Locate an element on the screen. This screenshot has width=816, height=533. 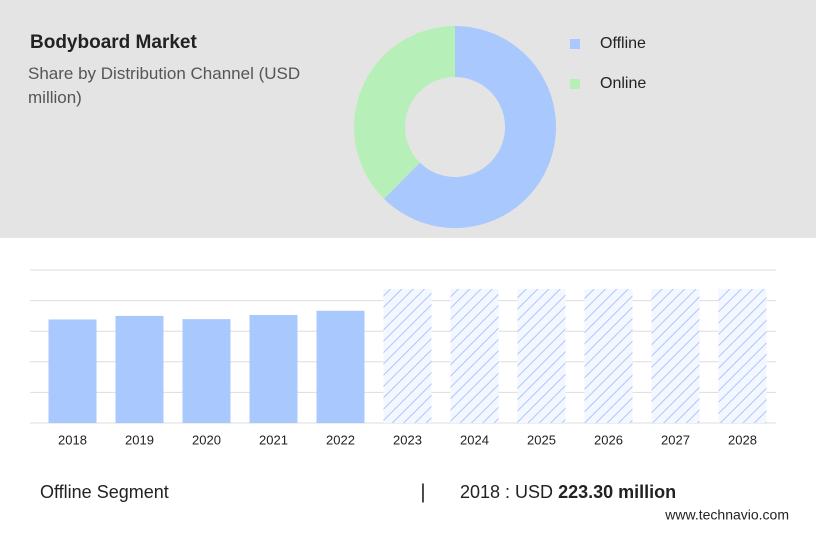
source: www.technavio.com is located at coordinates (726, 515).